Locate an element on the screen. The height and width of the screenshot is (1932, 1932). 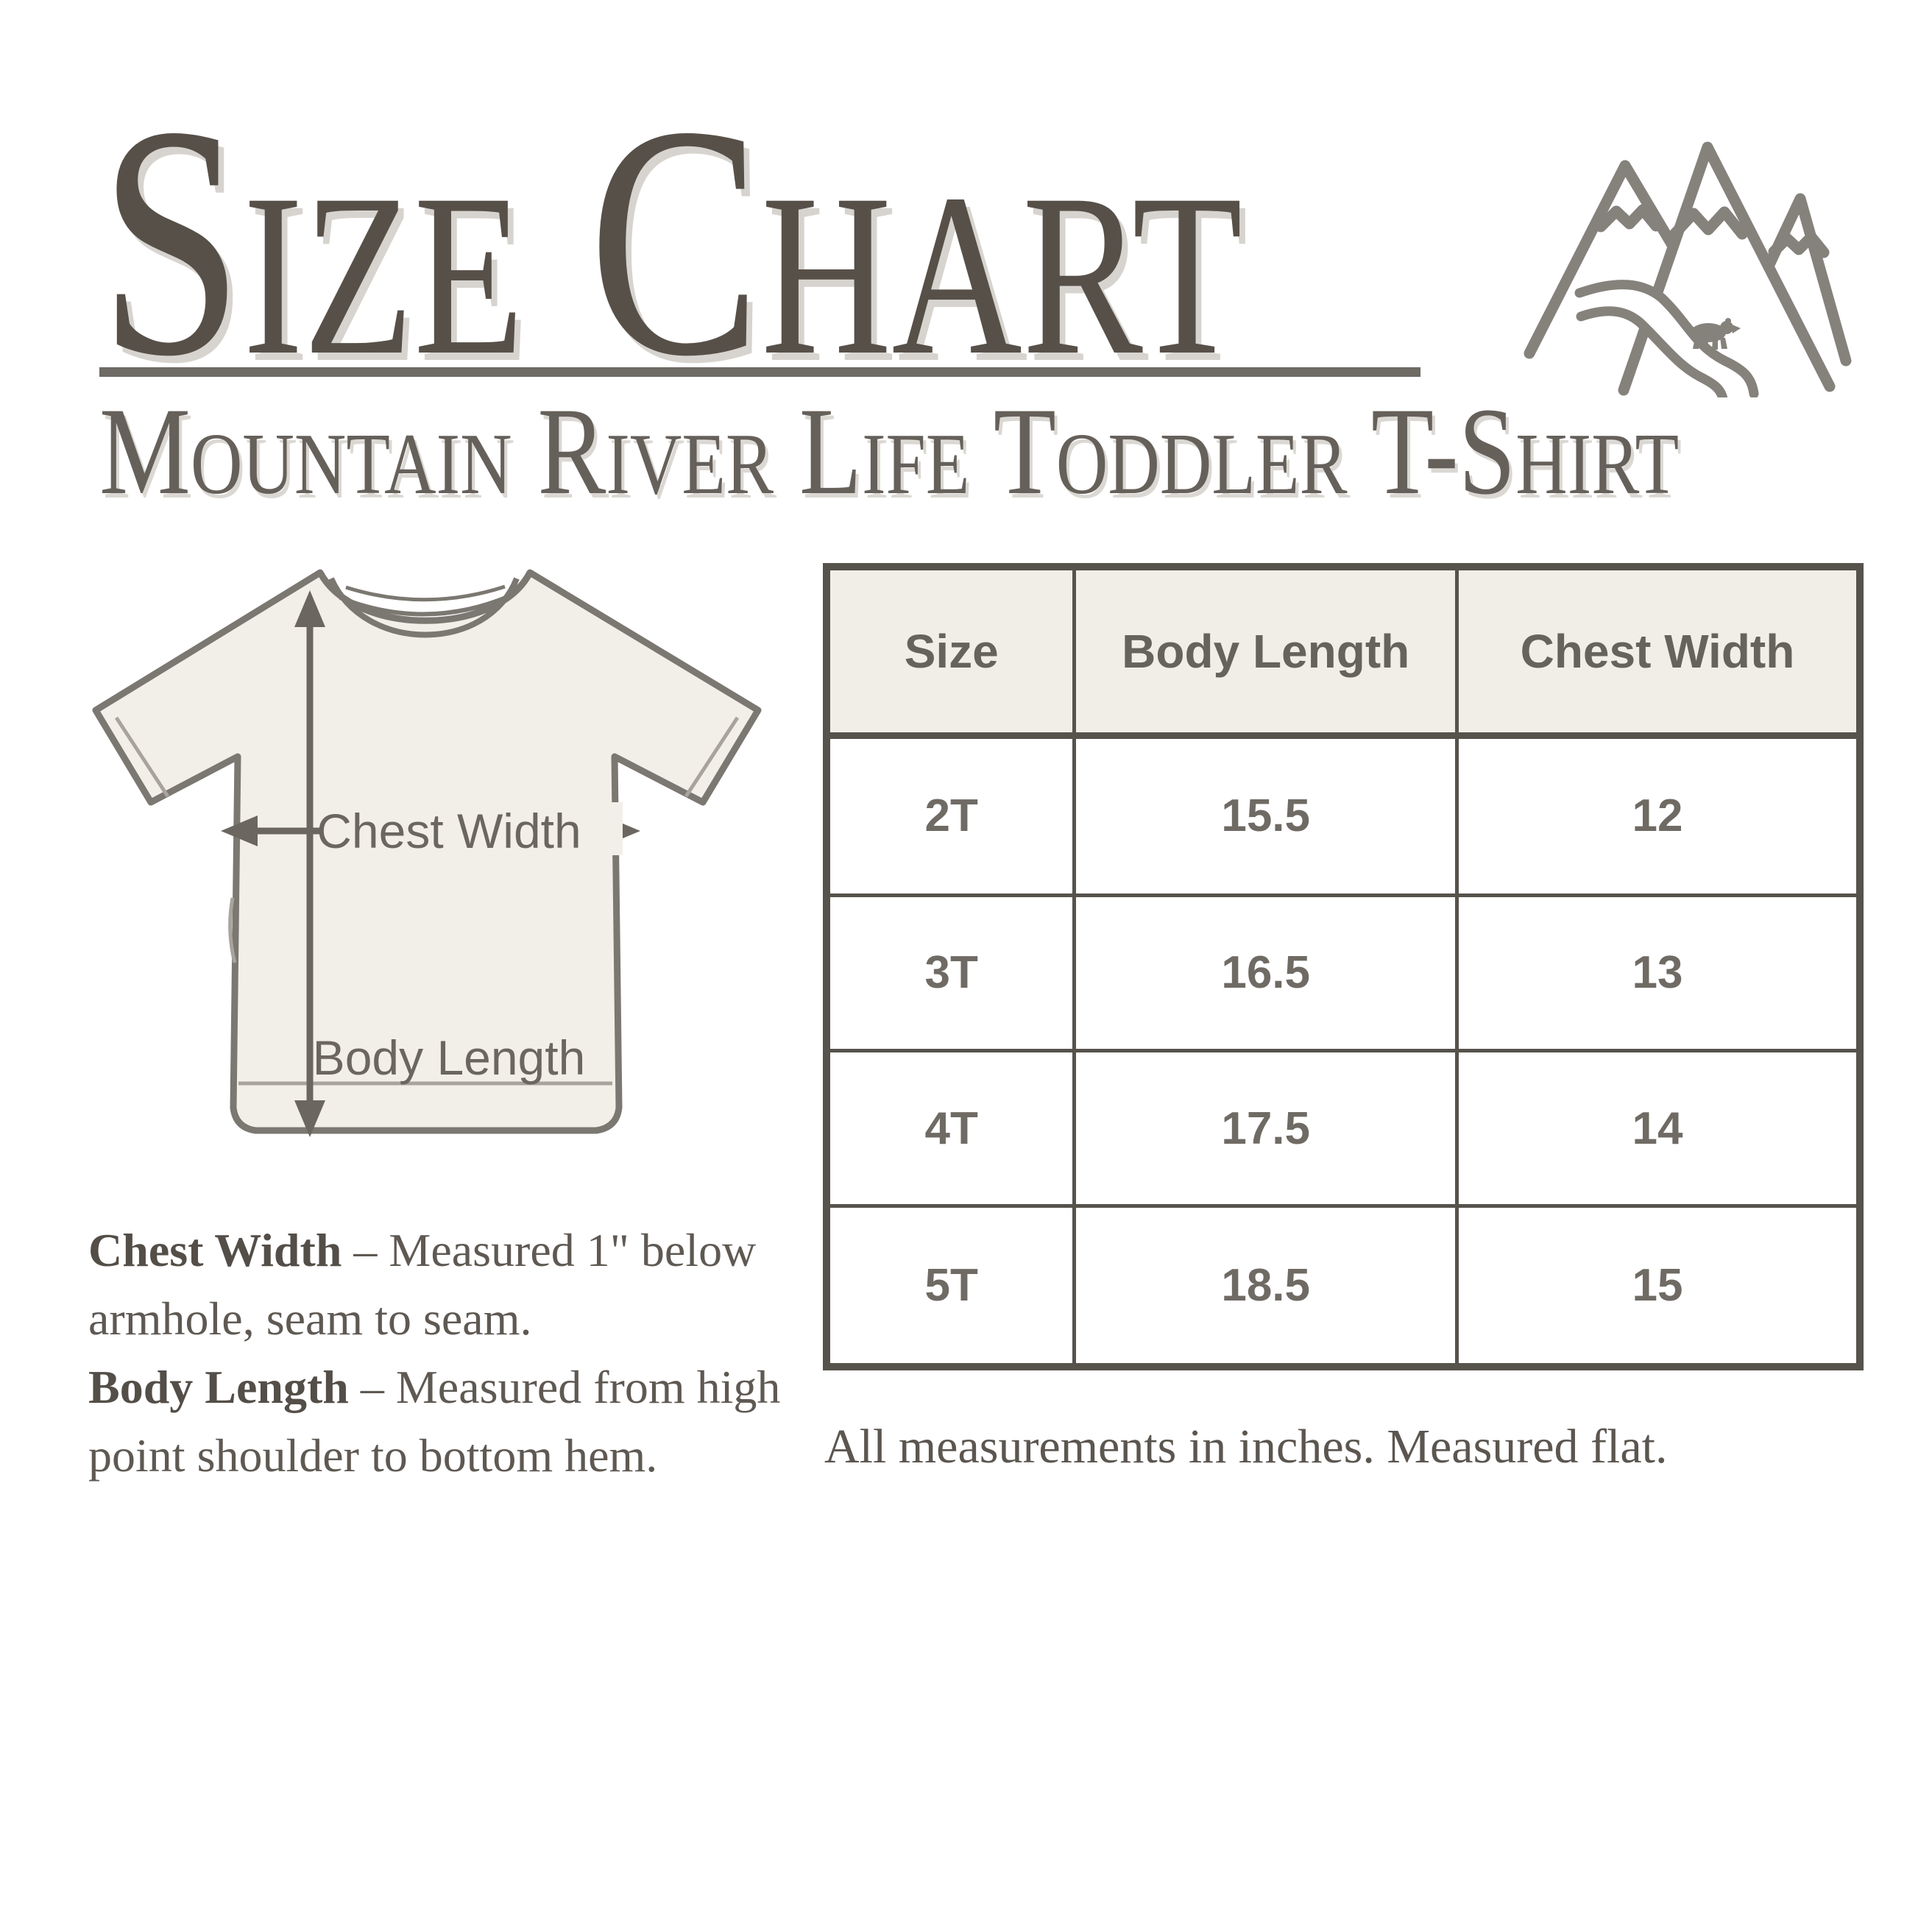
body-length-arrow is located at coordinates (309, 863).